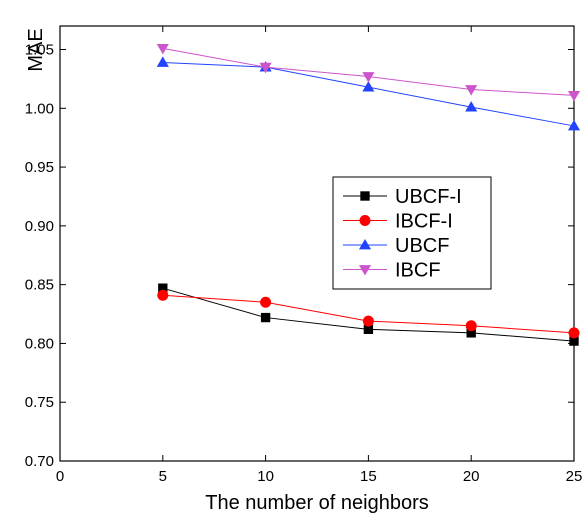 The width and height of the screenshot is (588, 518). What do you see at coordinates (39, 402) in the screenshot?
I see `y-tick-label: 0.75` at bounding box center [39, 402].